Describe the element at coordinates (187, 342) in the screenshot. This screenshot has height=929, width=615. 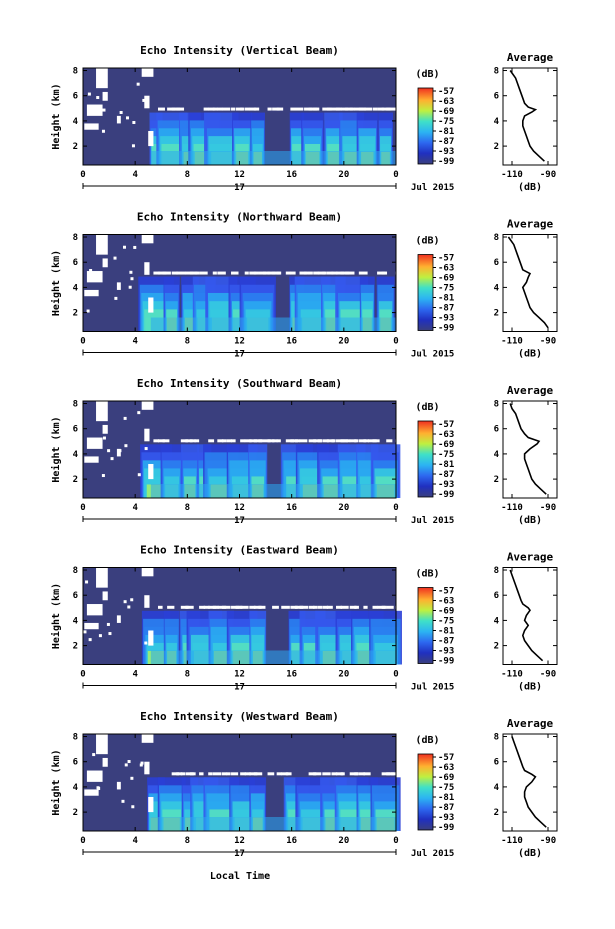
I see `x-tick-label: 8` at that location.